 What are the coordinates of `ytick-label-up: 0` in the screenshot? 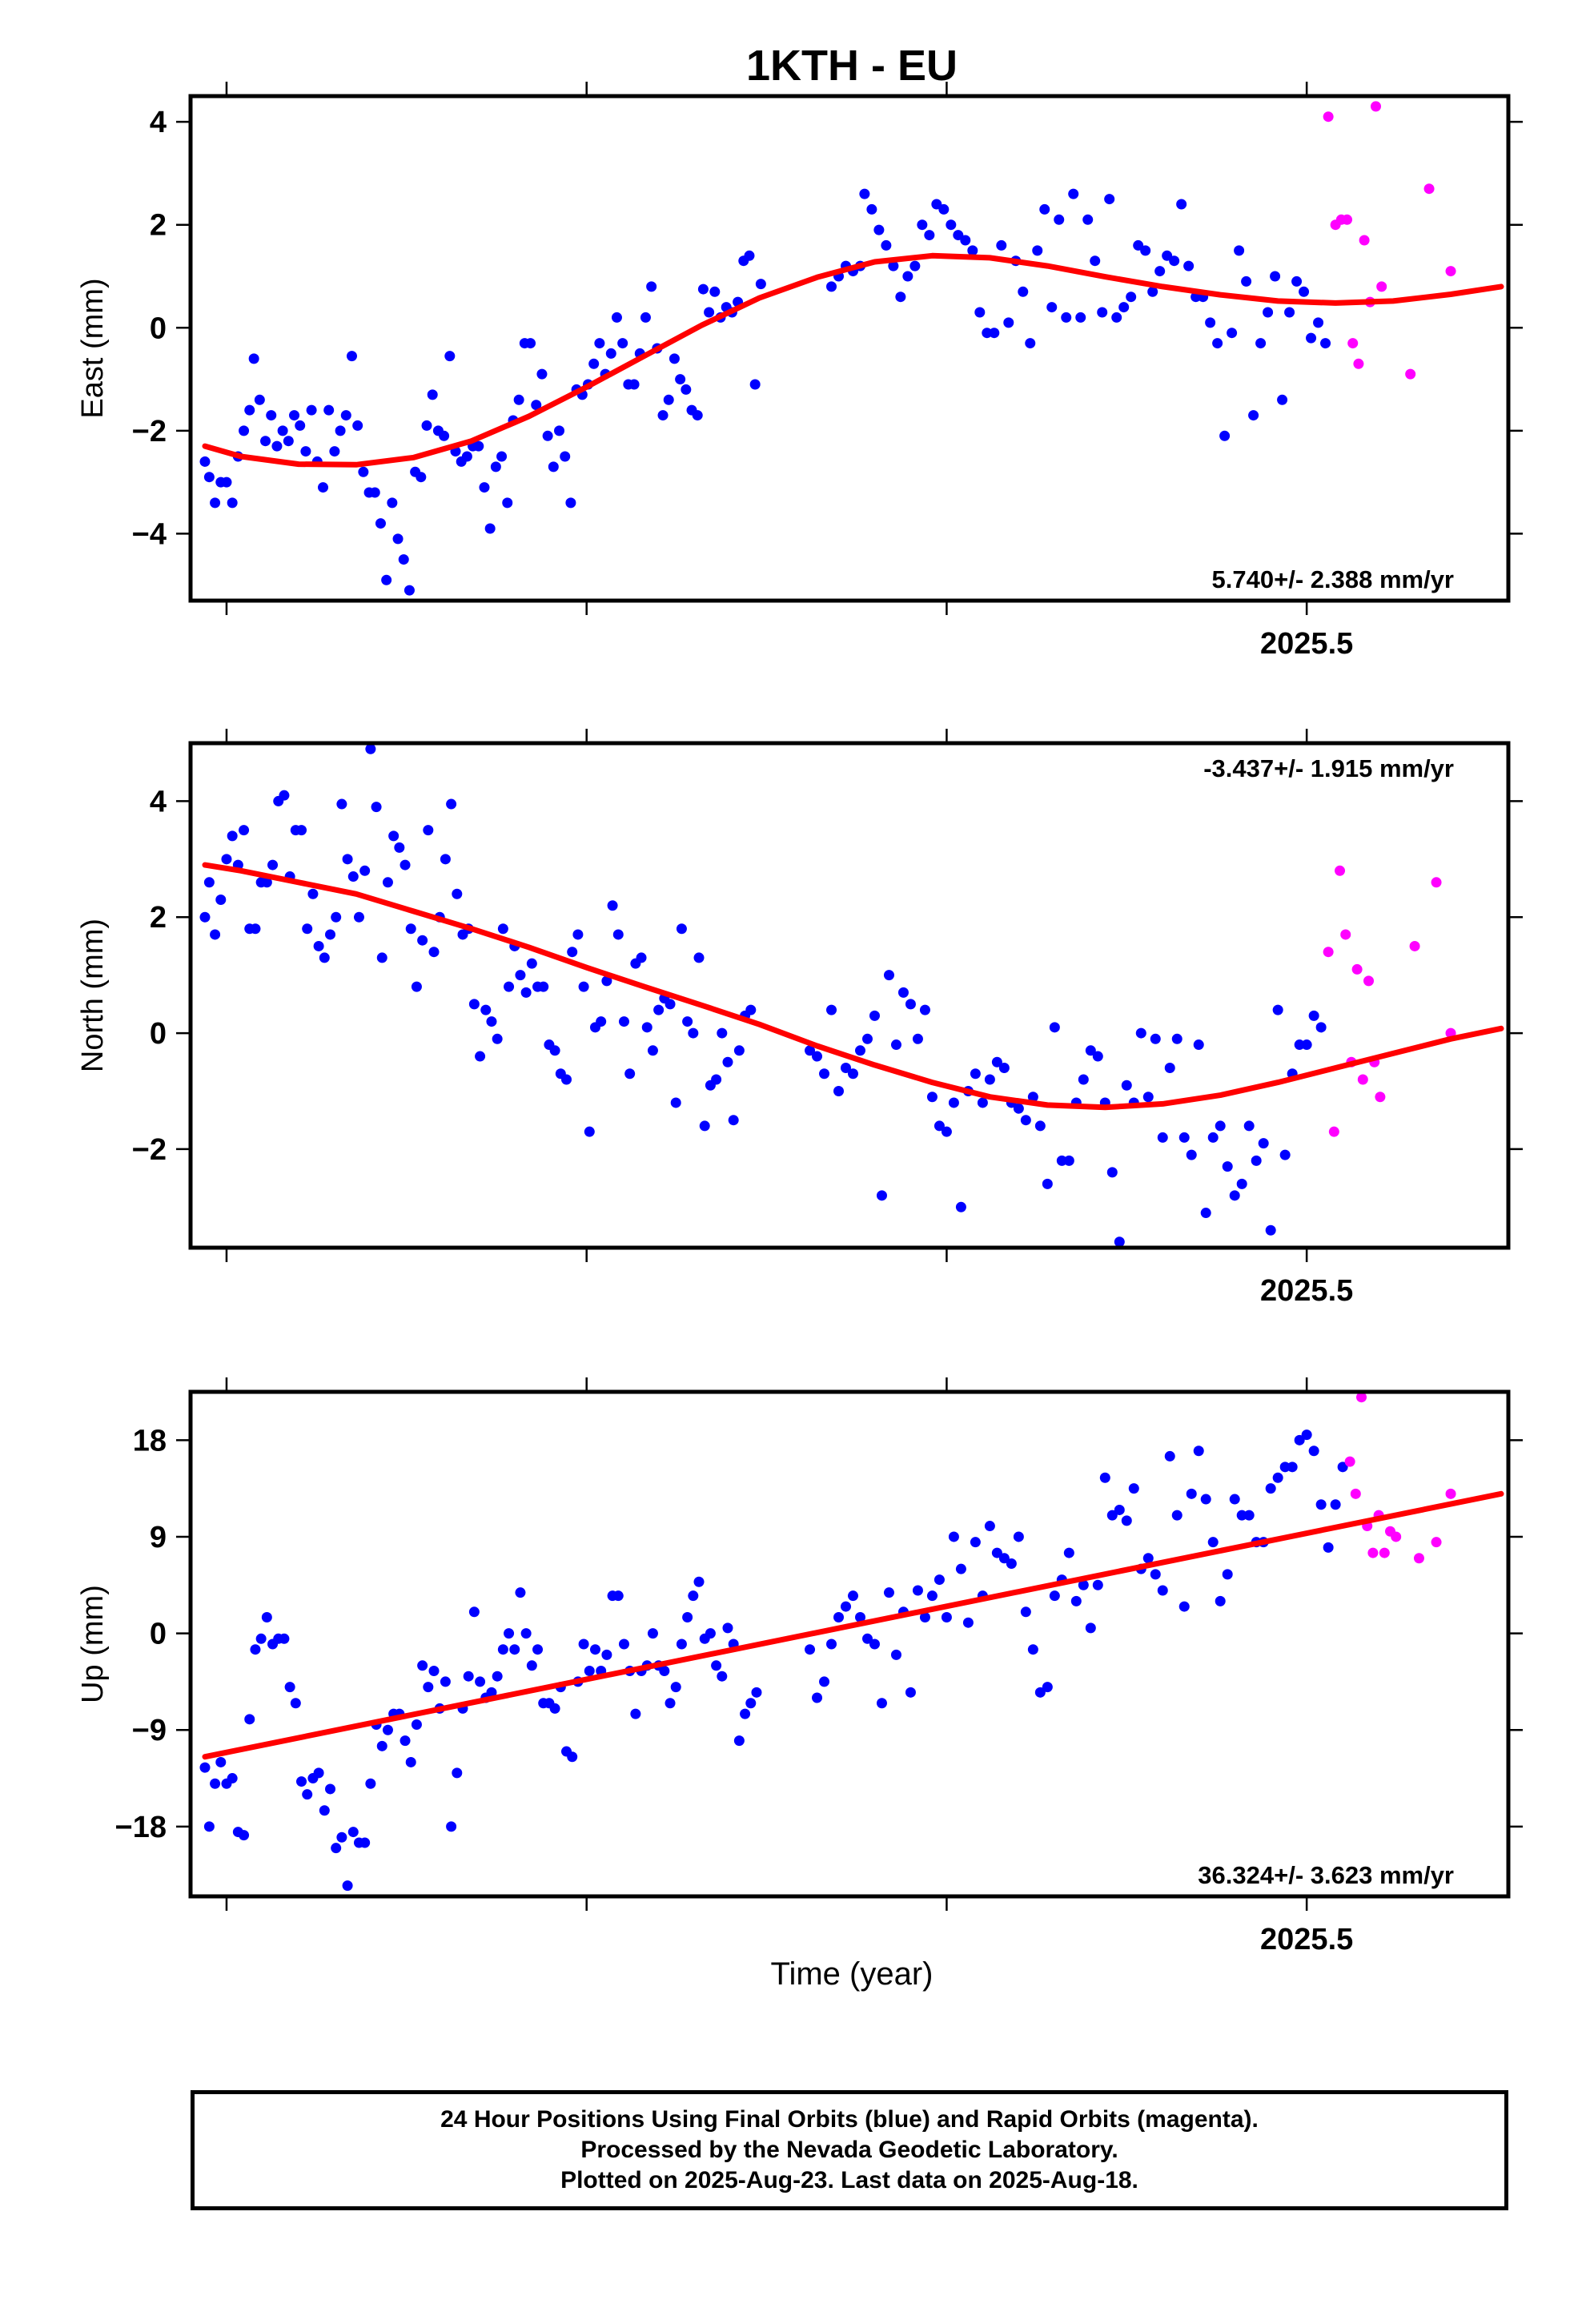 It's located at (158, 1634).